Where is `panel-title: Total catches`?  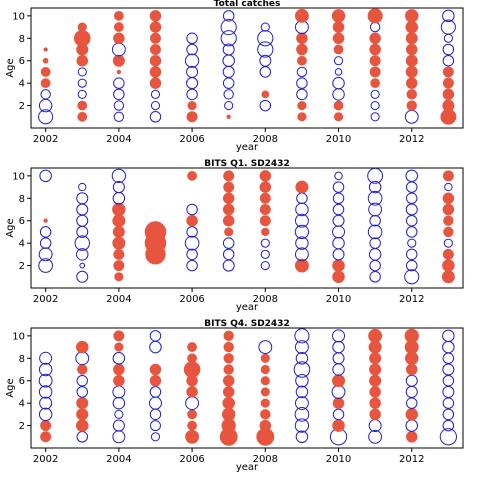
panel-title: Total catches is located at coordinates (247, 4).